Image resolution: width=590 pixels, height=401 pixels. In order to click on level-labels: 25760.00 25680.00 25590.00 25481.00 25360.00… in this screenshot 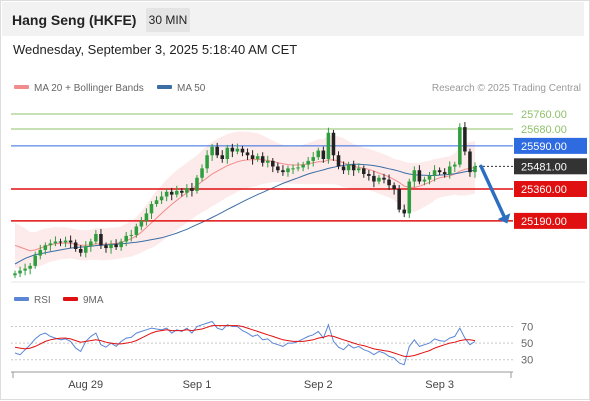, I will do `click(550, 169)`.